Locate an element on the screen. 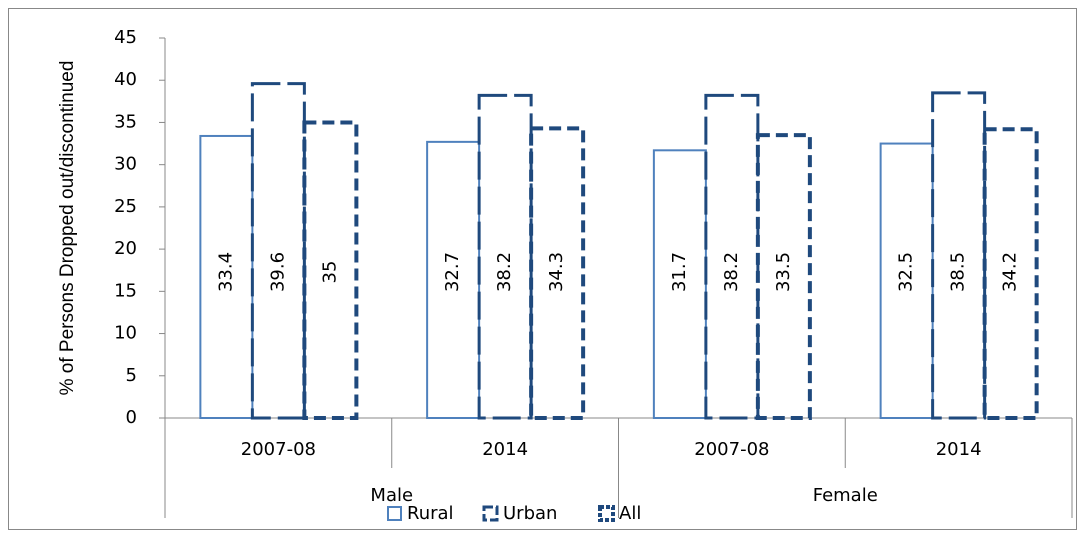 This screenshot has width=1085, height=537. data-label: 39.6 is located at coordinates (277, 272).